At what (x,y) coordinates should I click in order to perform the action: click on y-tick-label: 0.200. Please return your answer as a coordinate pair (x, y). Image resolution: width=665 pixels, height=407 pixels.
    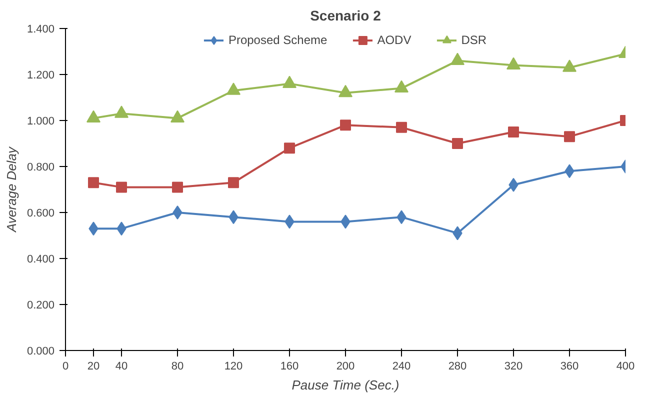
    Looking at the image, I should click on (40, 306).